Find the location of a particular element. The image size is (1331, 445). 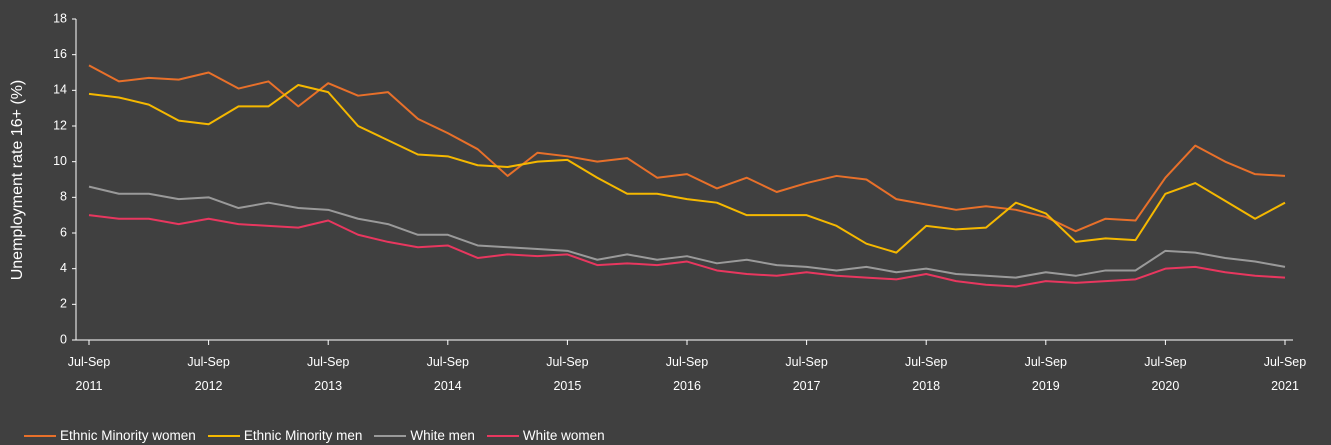

legend-label: White men is located at coordinates (442, 435).